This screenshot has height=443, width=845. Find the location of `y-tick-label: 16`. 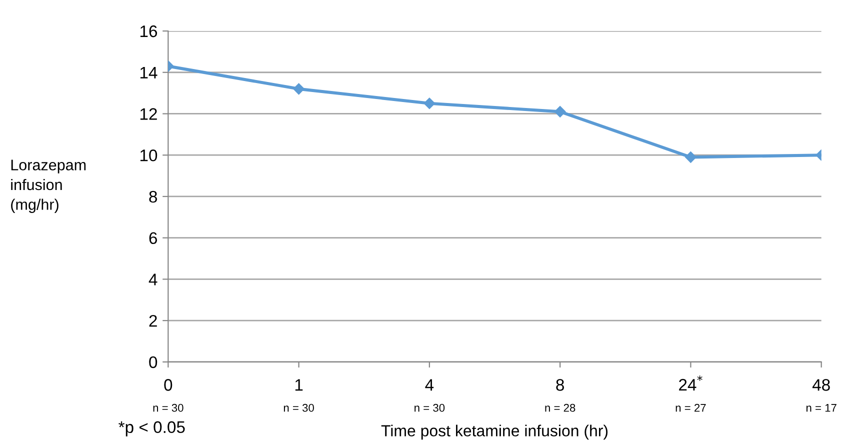

y-tick-label: 16 is located at coordinates (149, 31).